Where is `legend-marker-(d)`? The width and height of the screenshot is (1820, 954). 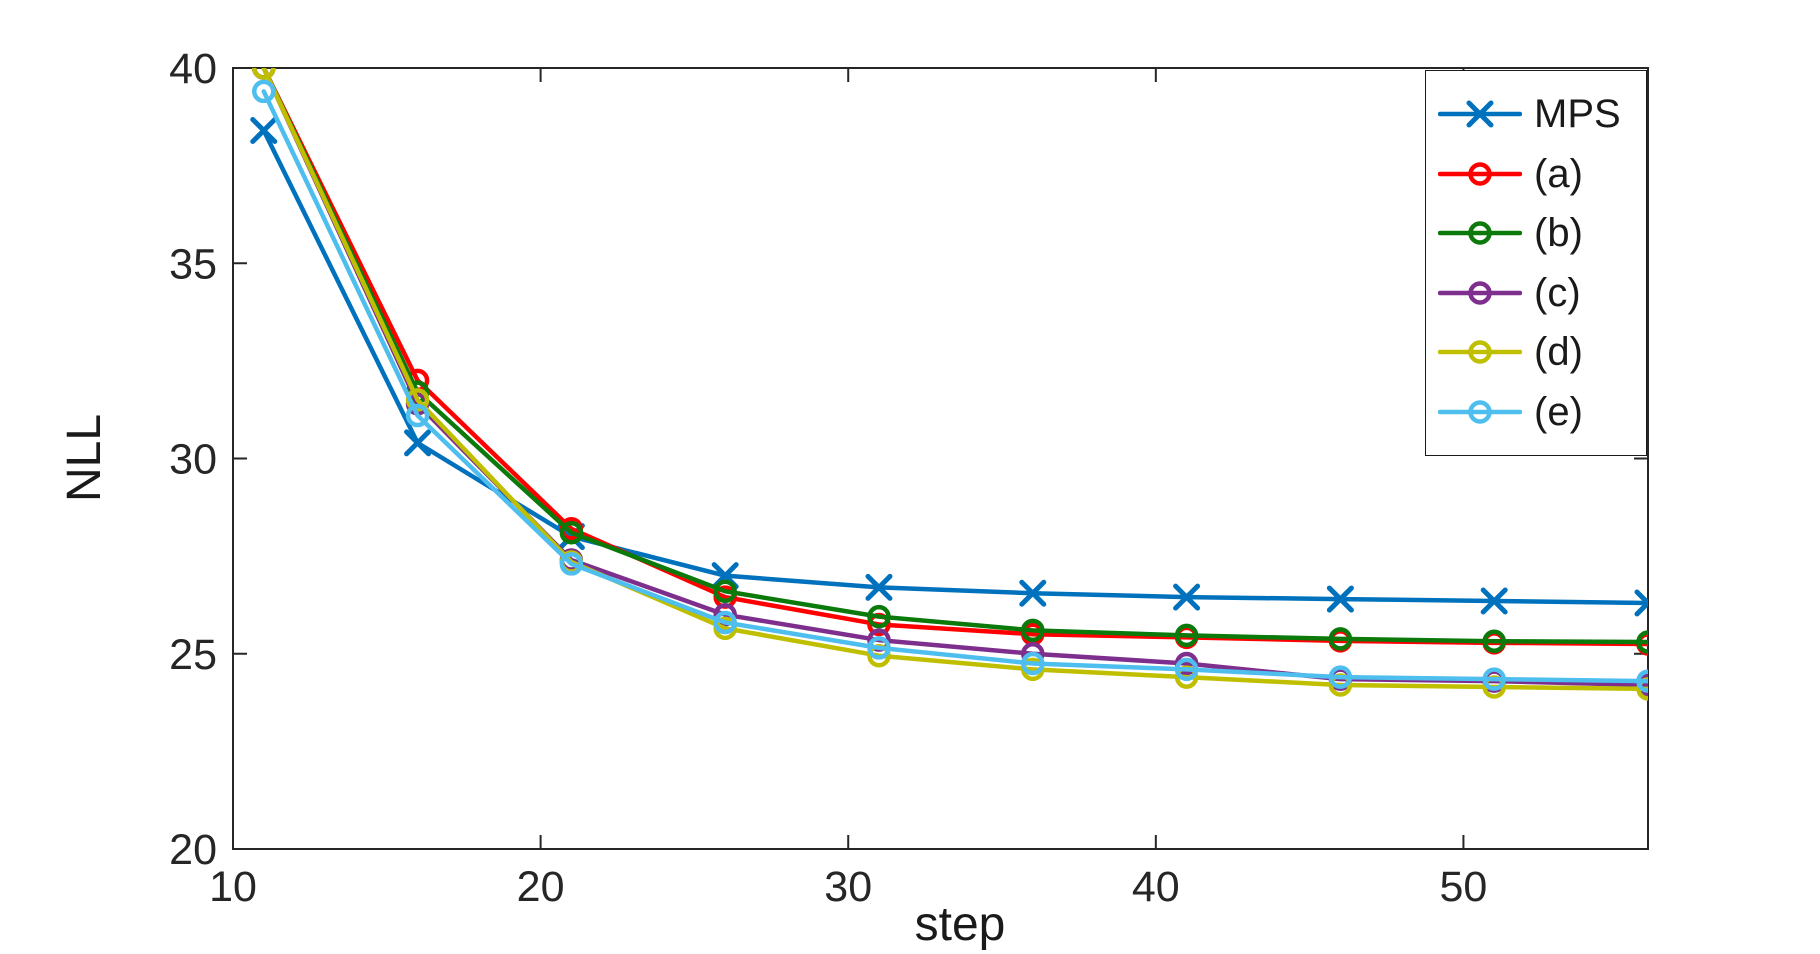 legend-marker-(d) is located at coordinates (1480, 352).